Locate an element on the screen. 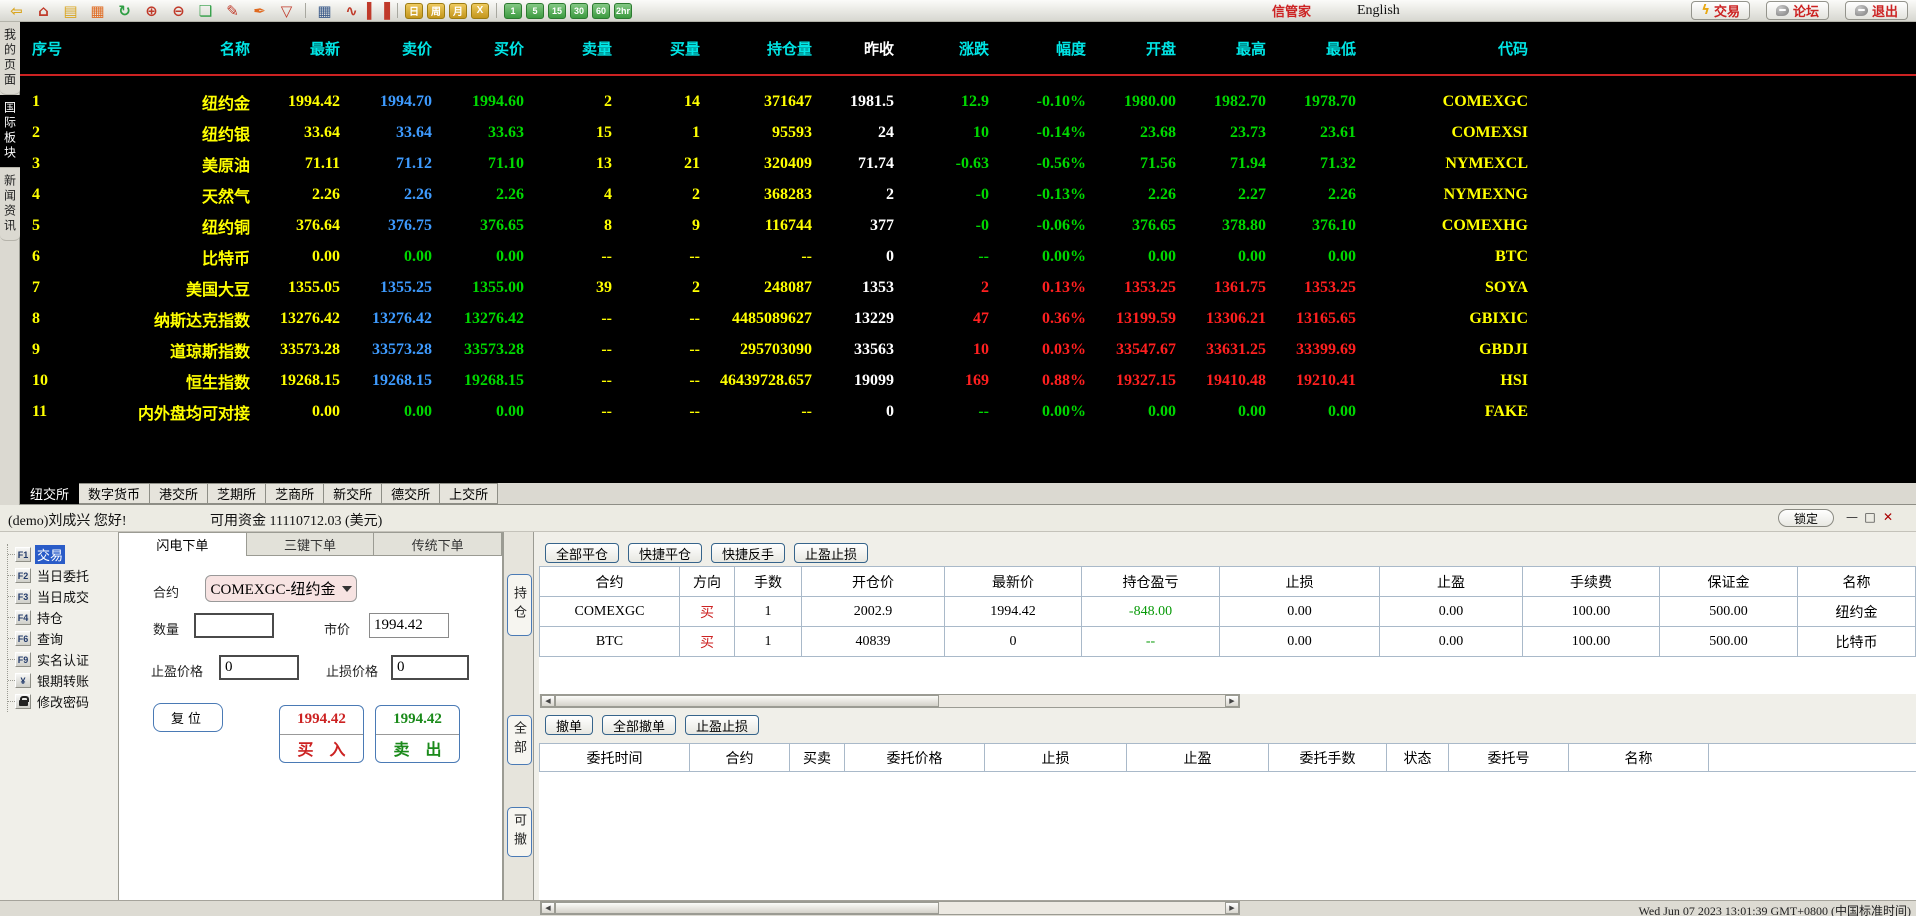 The image size is (1916, 916). interval-button-15: 15 is located at coordinates (557, 10).